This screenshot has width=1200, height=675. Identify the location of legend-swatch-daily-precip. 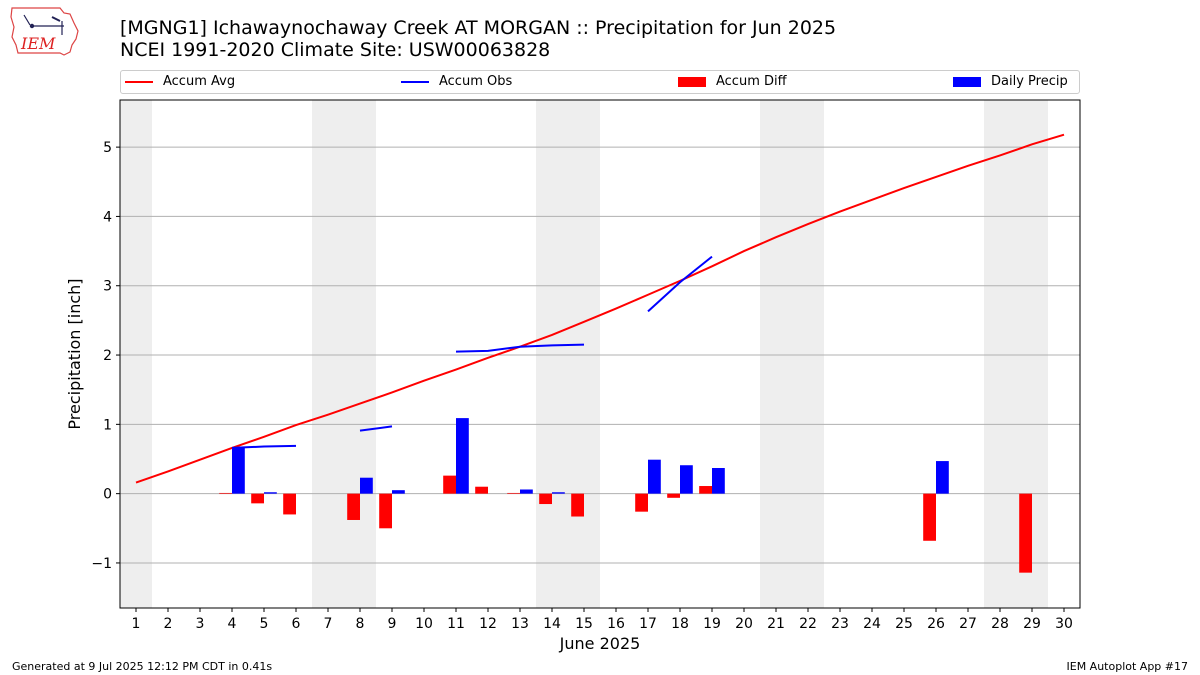
(967, 81).